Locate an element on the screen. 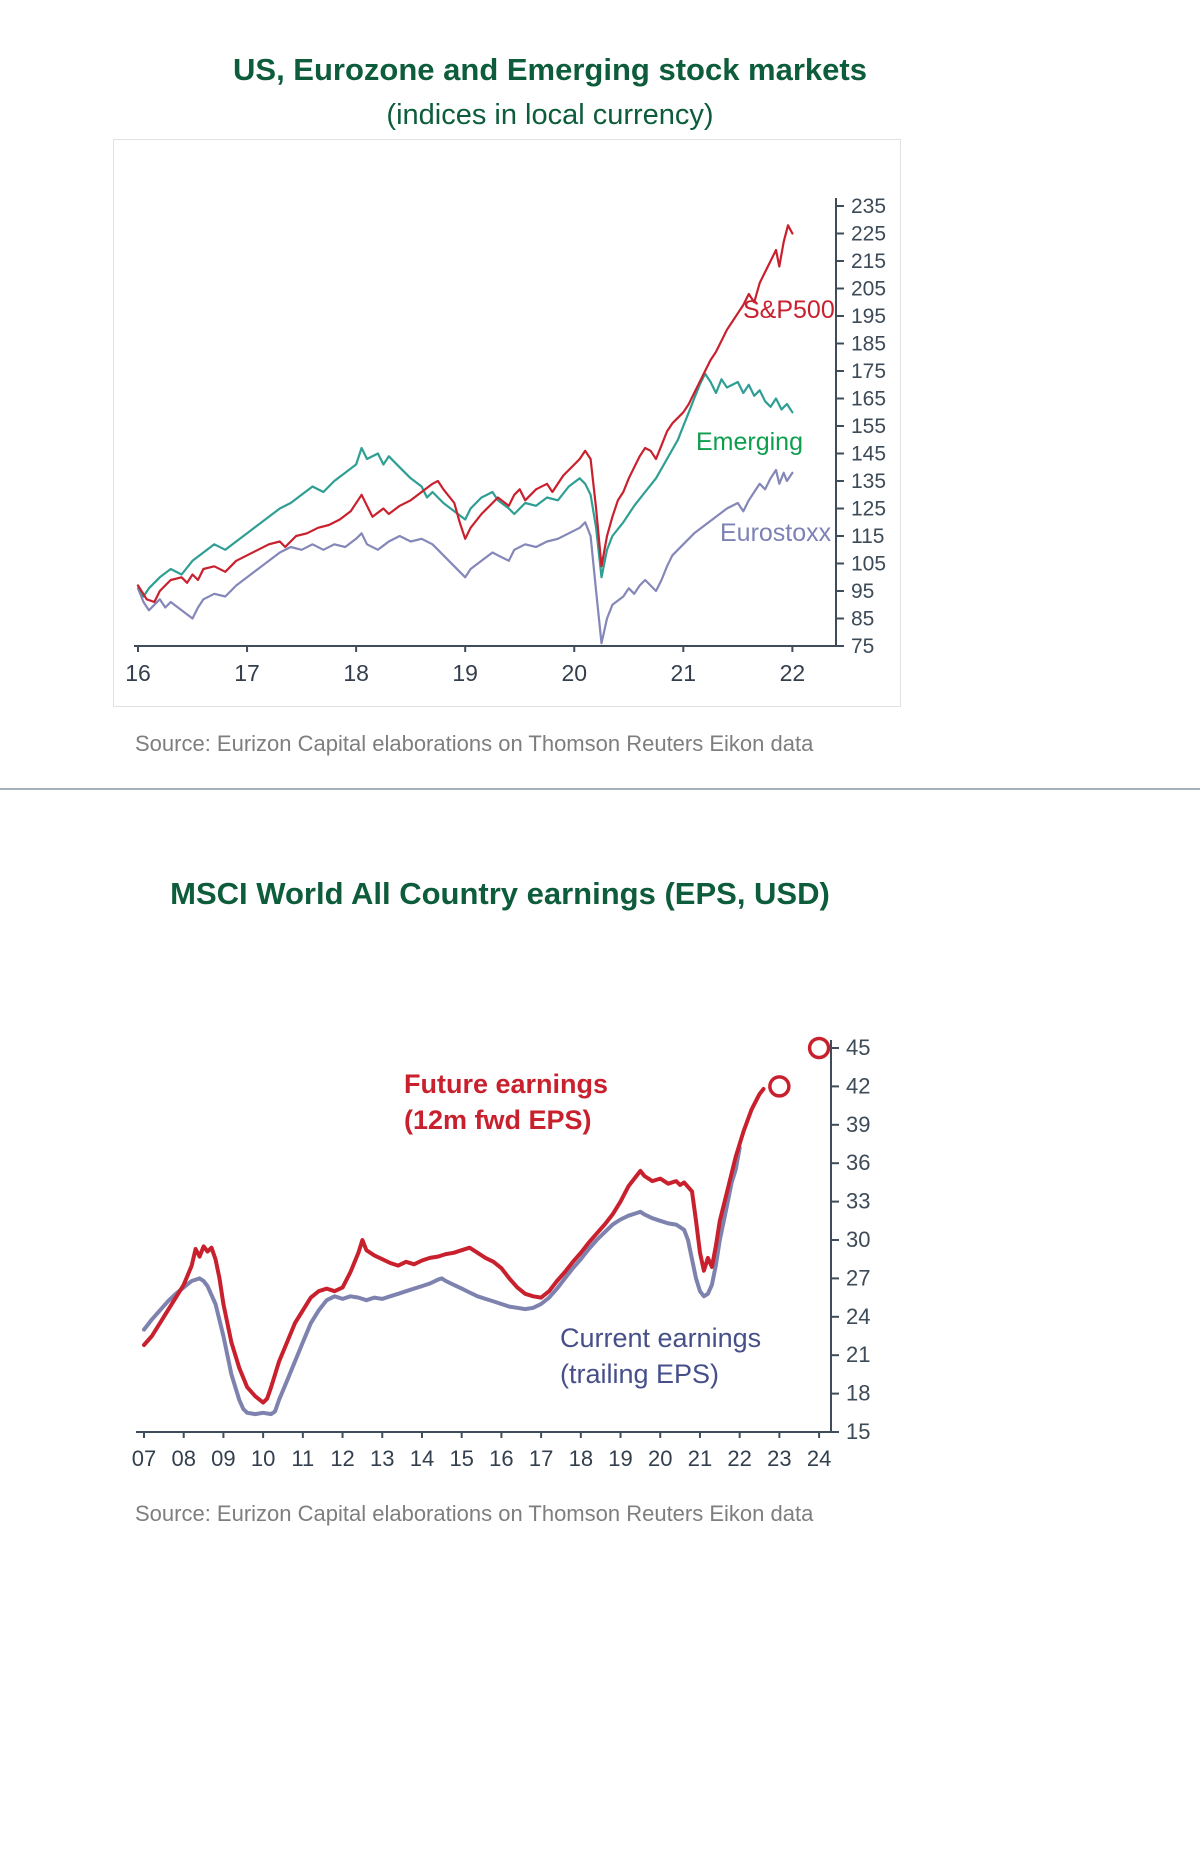  y-tick-label: 145 is located at coordinates (868, 454).